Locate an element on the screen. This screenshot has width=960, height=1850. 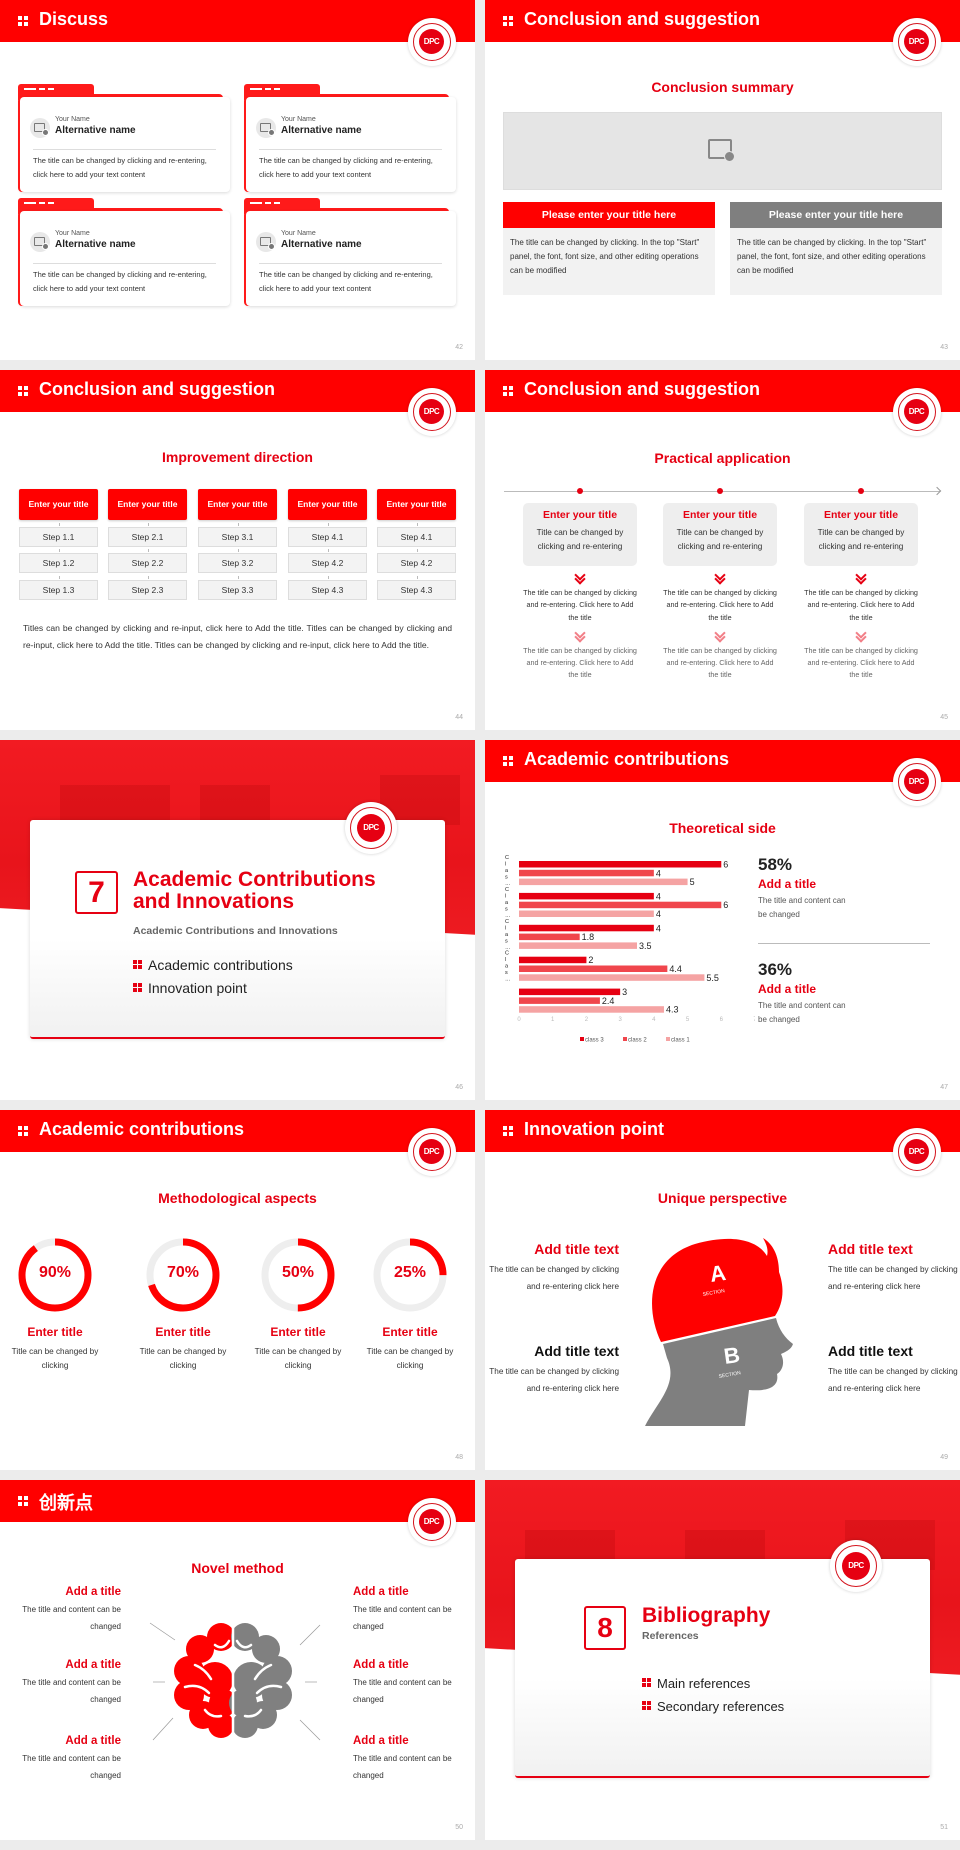
brain-diagram is located at coordinates (235, 1680).